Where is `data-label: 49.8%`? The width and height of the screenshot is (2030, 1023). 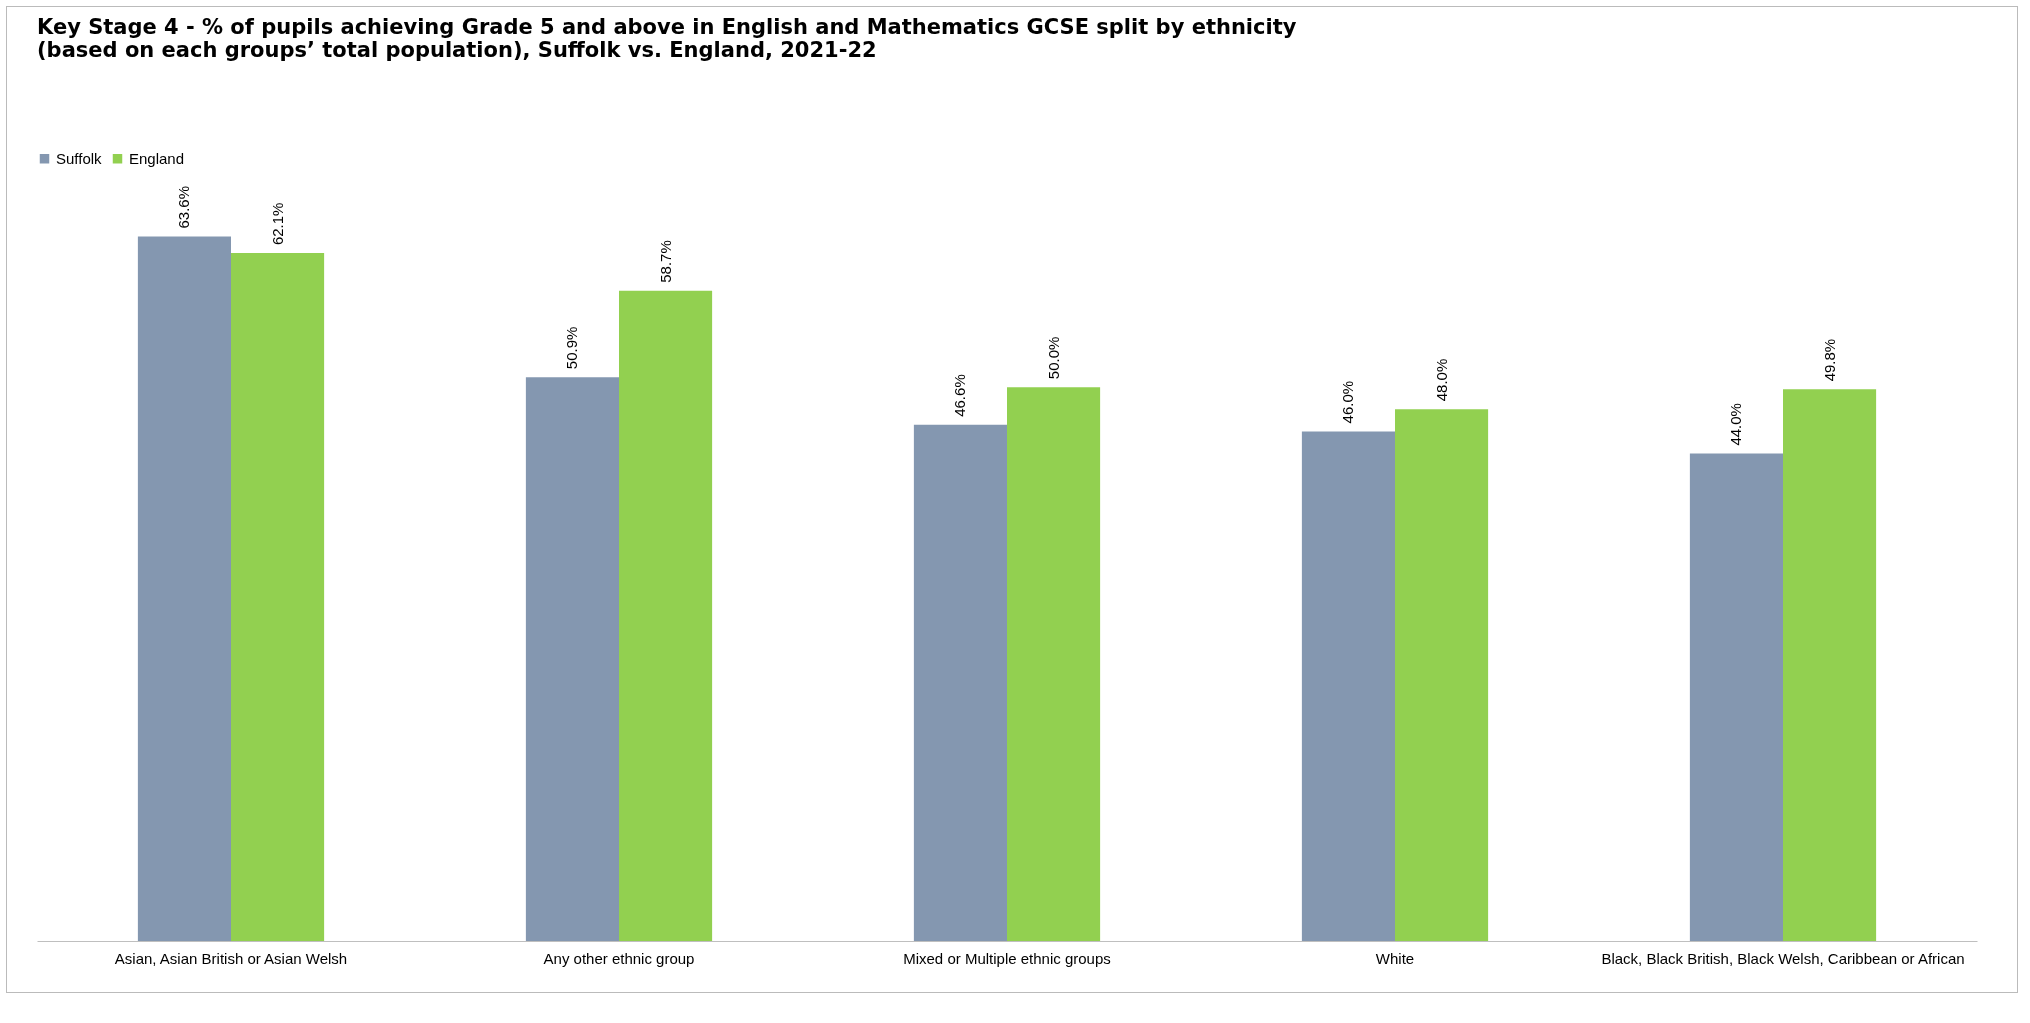 data-label: 49.8% is located at coordinates (1829, 360).